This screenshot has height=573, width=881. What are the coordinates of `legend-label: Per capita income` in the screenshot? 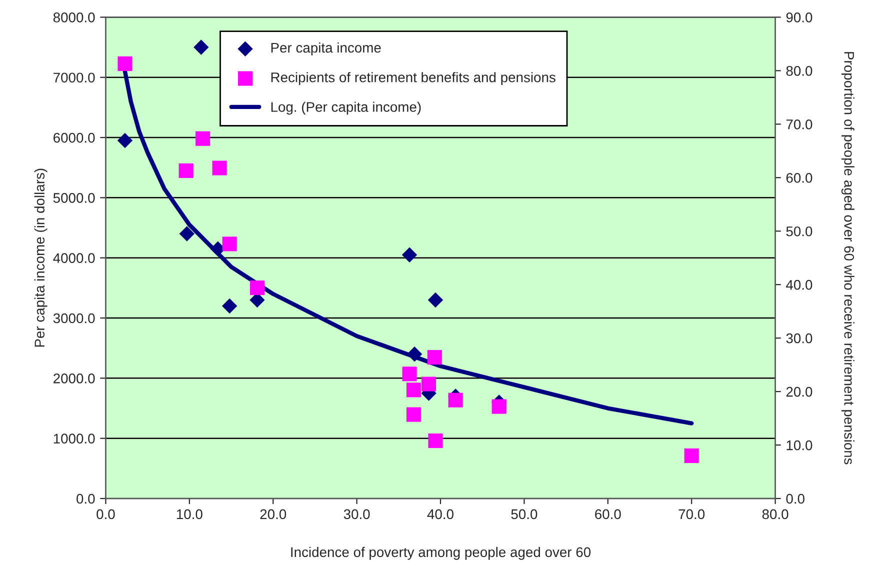 It's located at (326, 49).